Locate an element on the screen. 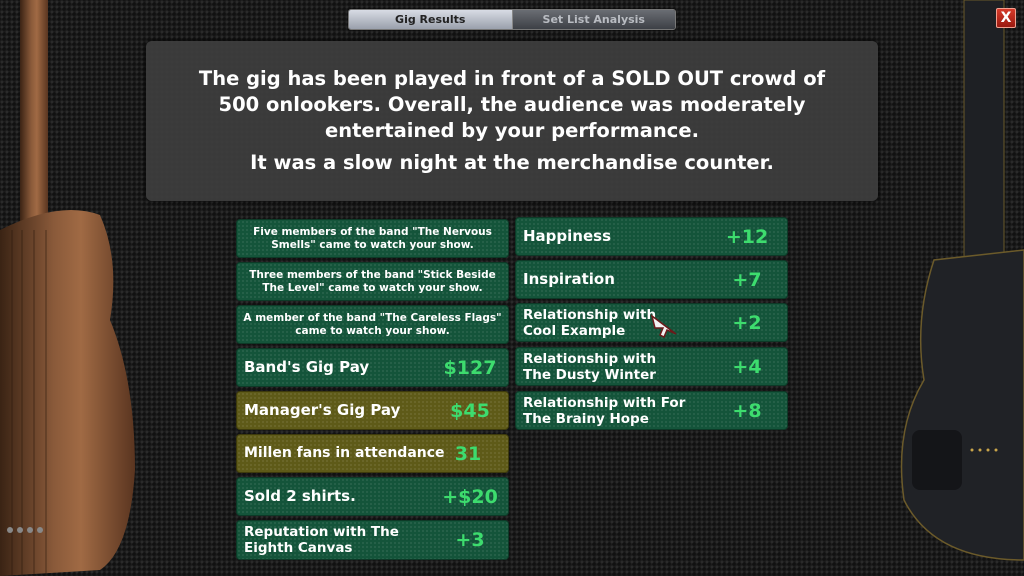 The image size is (1024, 576). result-card-manager-pay: Manager's Gig Pay $45 is located at coordinates (372, 410).